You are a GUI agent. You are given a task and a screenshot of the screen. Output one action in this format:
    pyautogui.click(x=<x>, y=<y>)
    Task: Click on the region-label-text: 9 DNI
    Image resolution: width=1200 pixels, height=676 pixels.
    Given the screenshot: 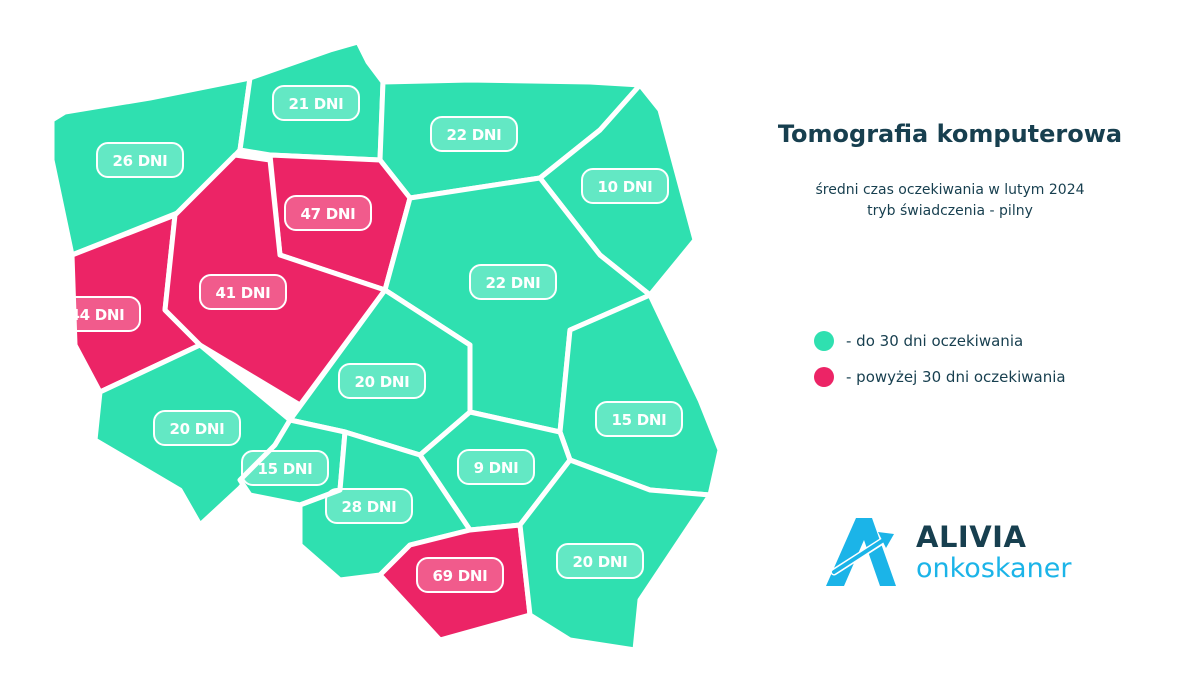 What is the action you would take?
    pyautogui.click(x=496, y=468)
    